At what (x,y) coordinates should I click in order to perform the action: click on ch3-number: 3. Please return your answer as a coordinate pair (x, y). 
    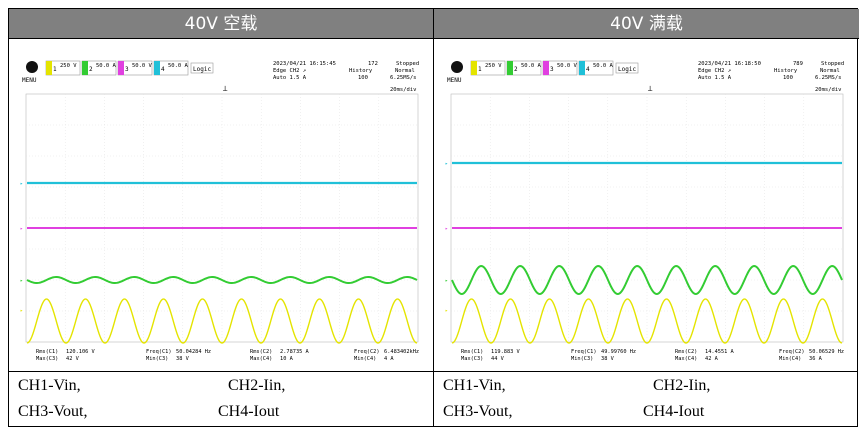
    Looking at the image, I should click on (552, 69).